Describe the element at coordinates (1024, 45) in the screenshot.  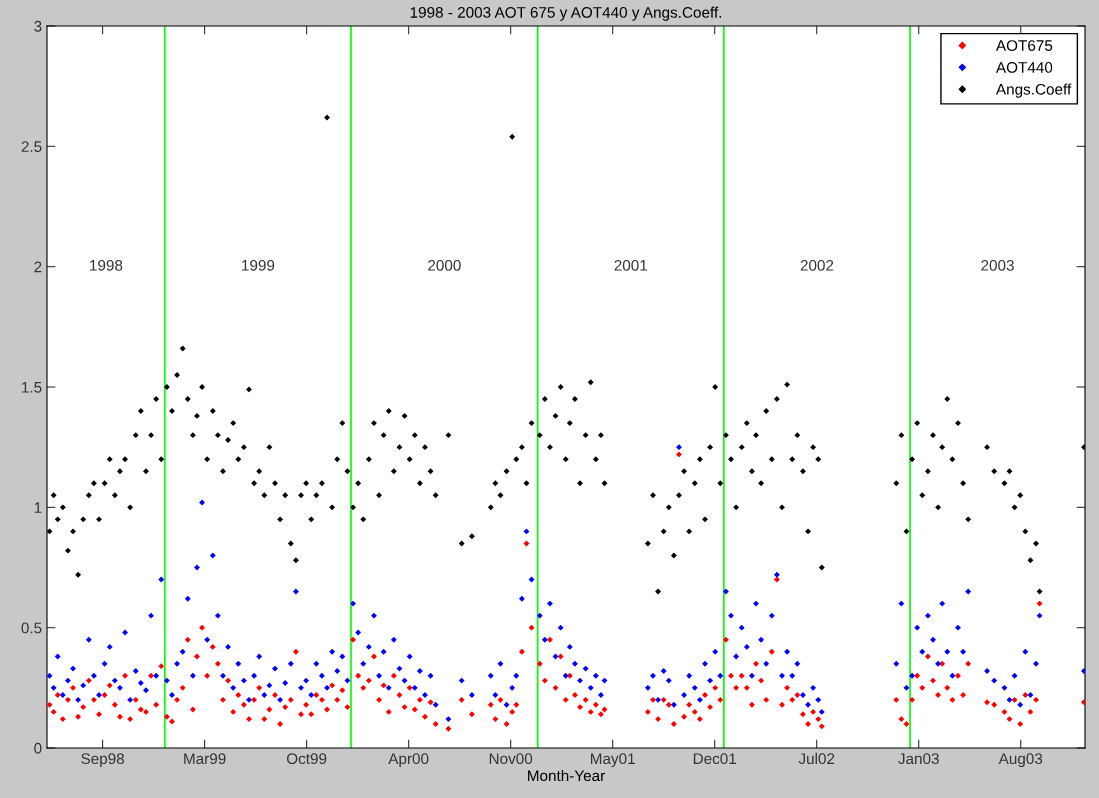
I see `legend-label: AOT675` at that location.